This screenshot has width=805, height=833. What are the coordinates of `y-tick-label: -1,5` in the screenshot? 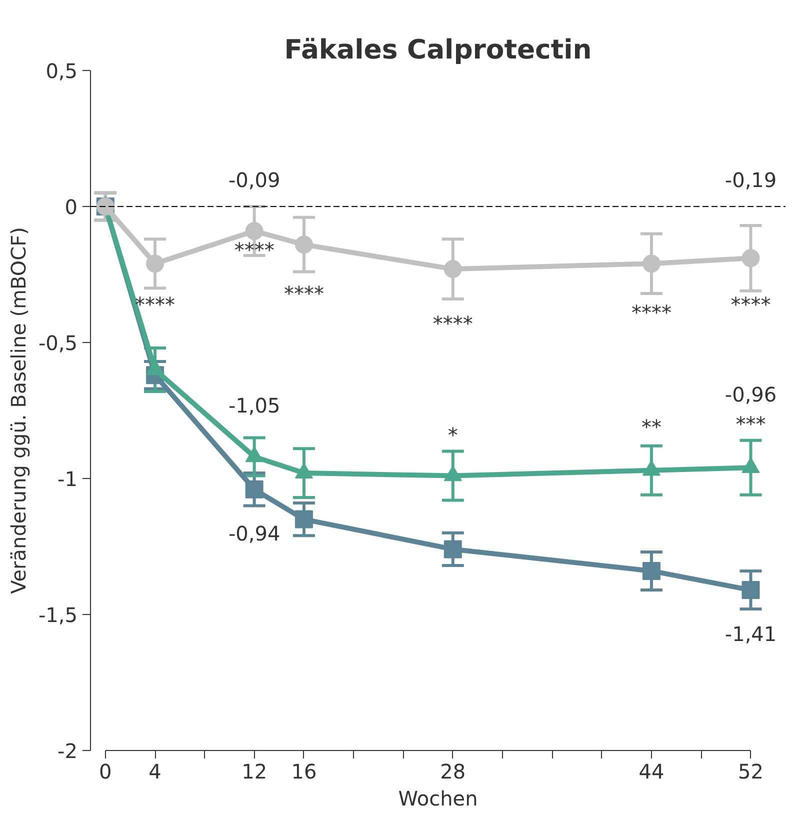 It's located at (58, 615).